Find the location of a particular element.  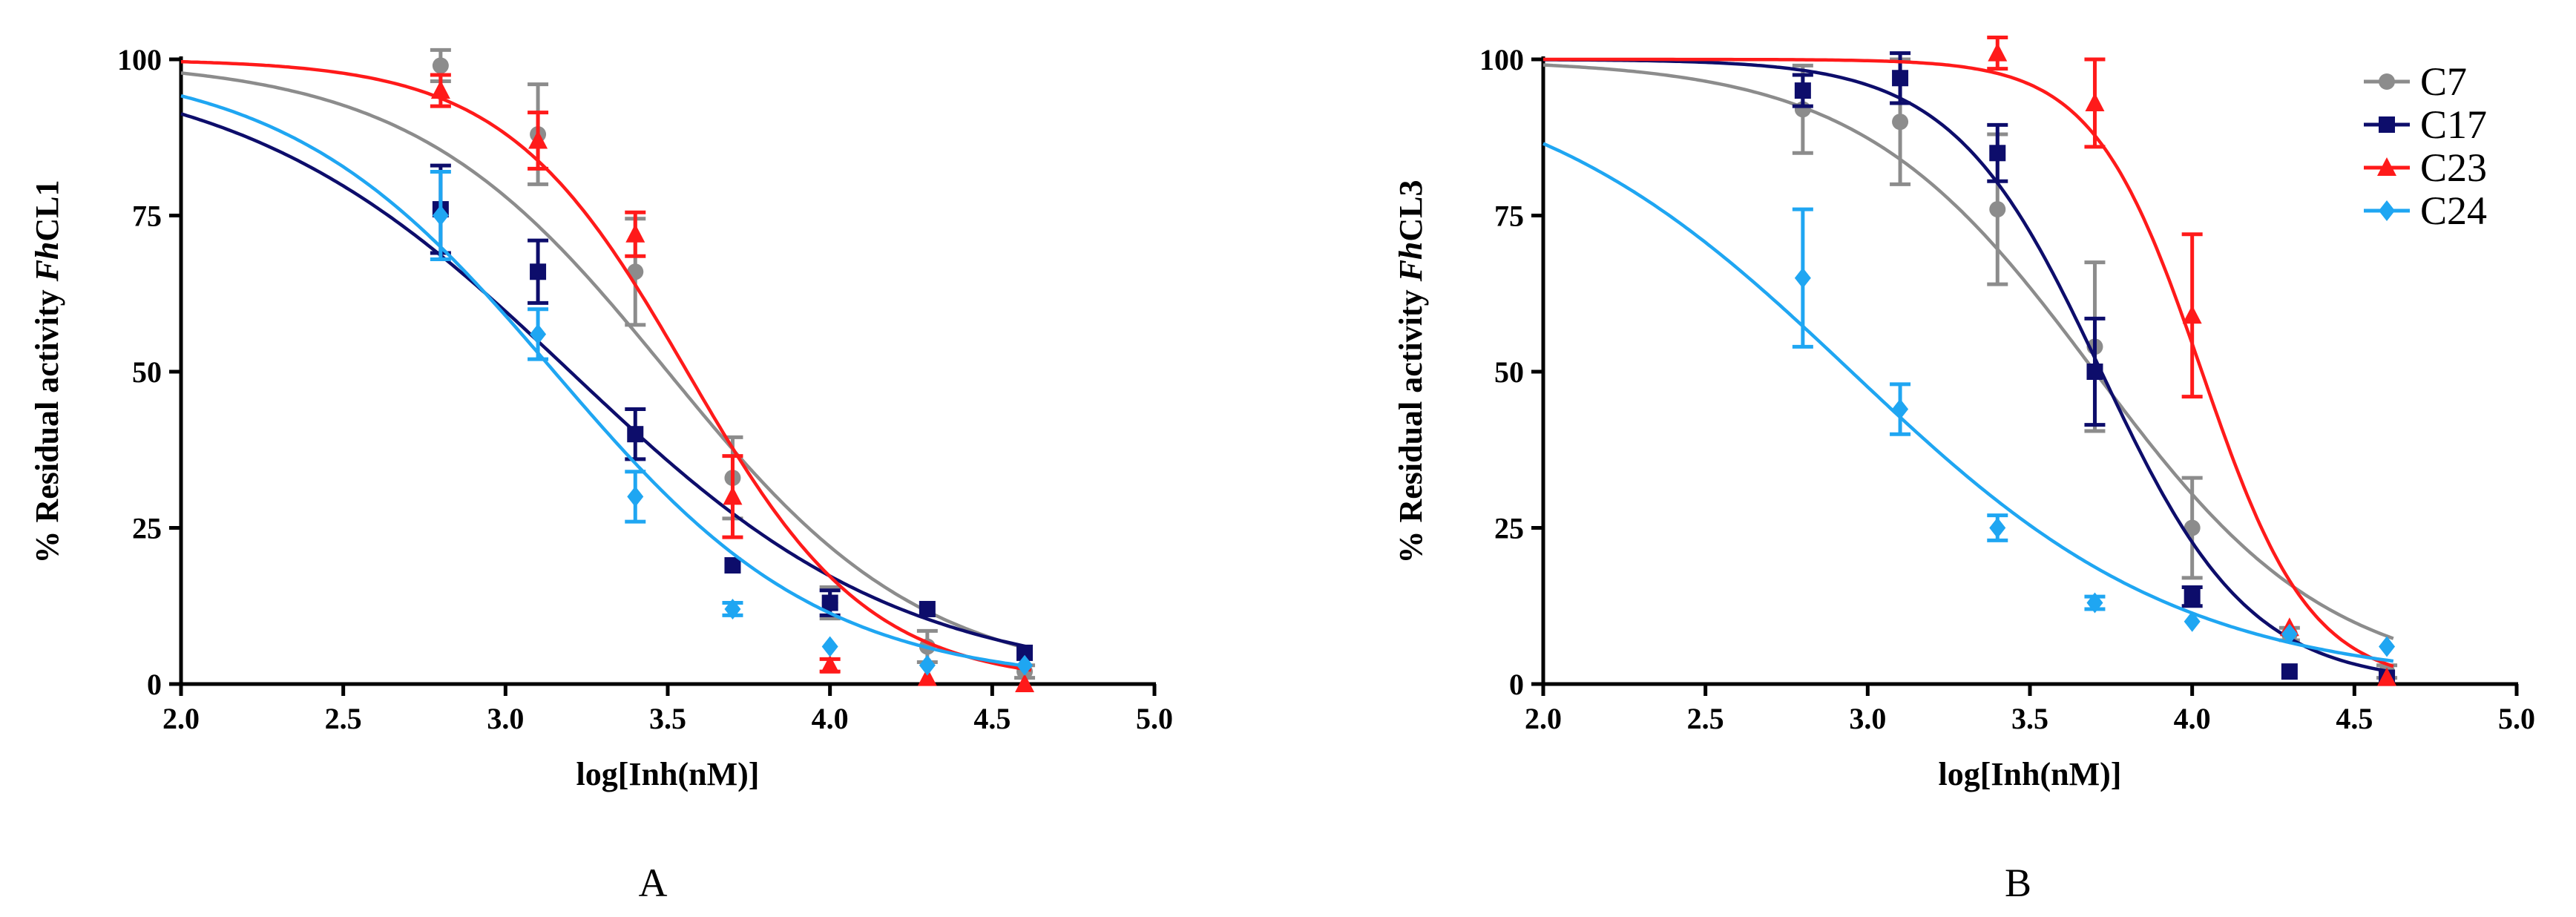

legend-marker-c17 is located at coordinates (2387, 124).